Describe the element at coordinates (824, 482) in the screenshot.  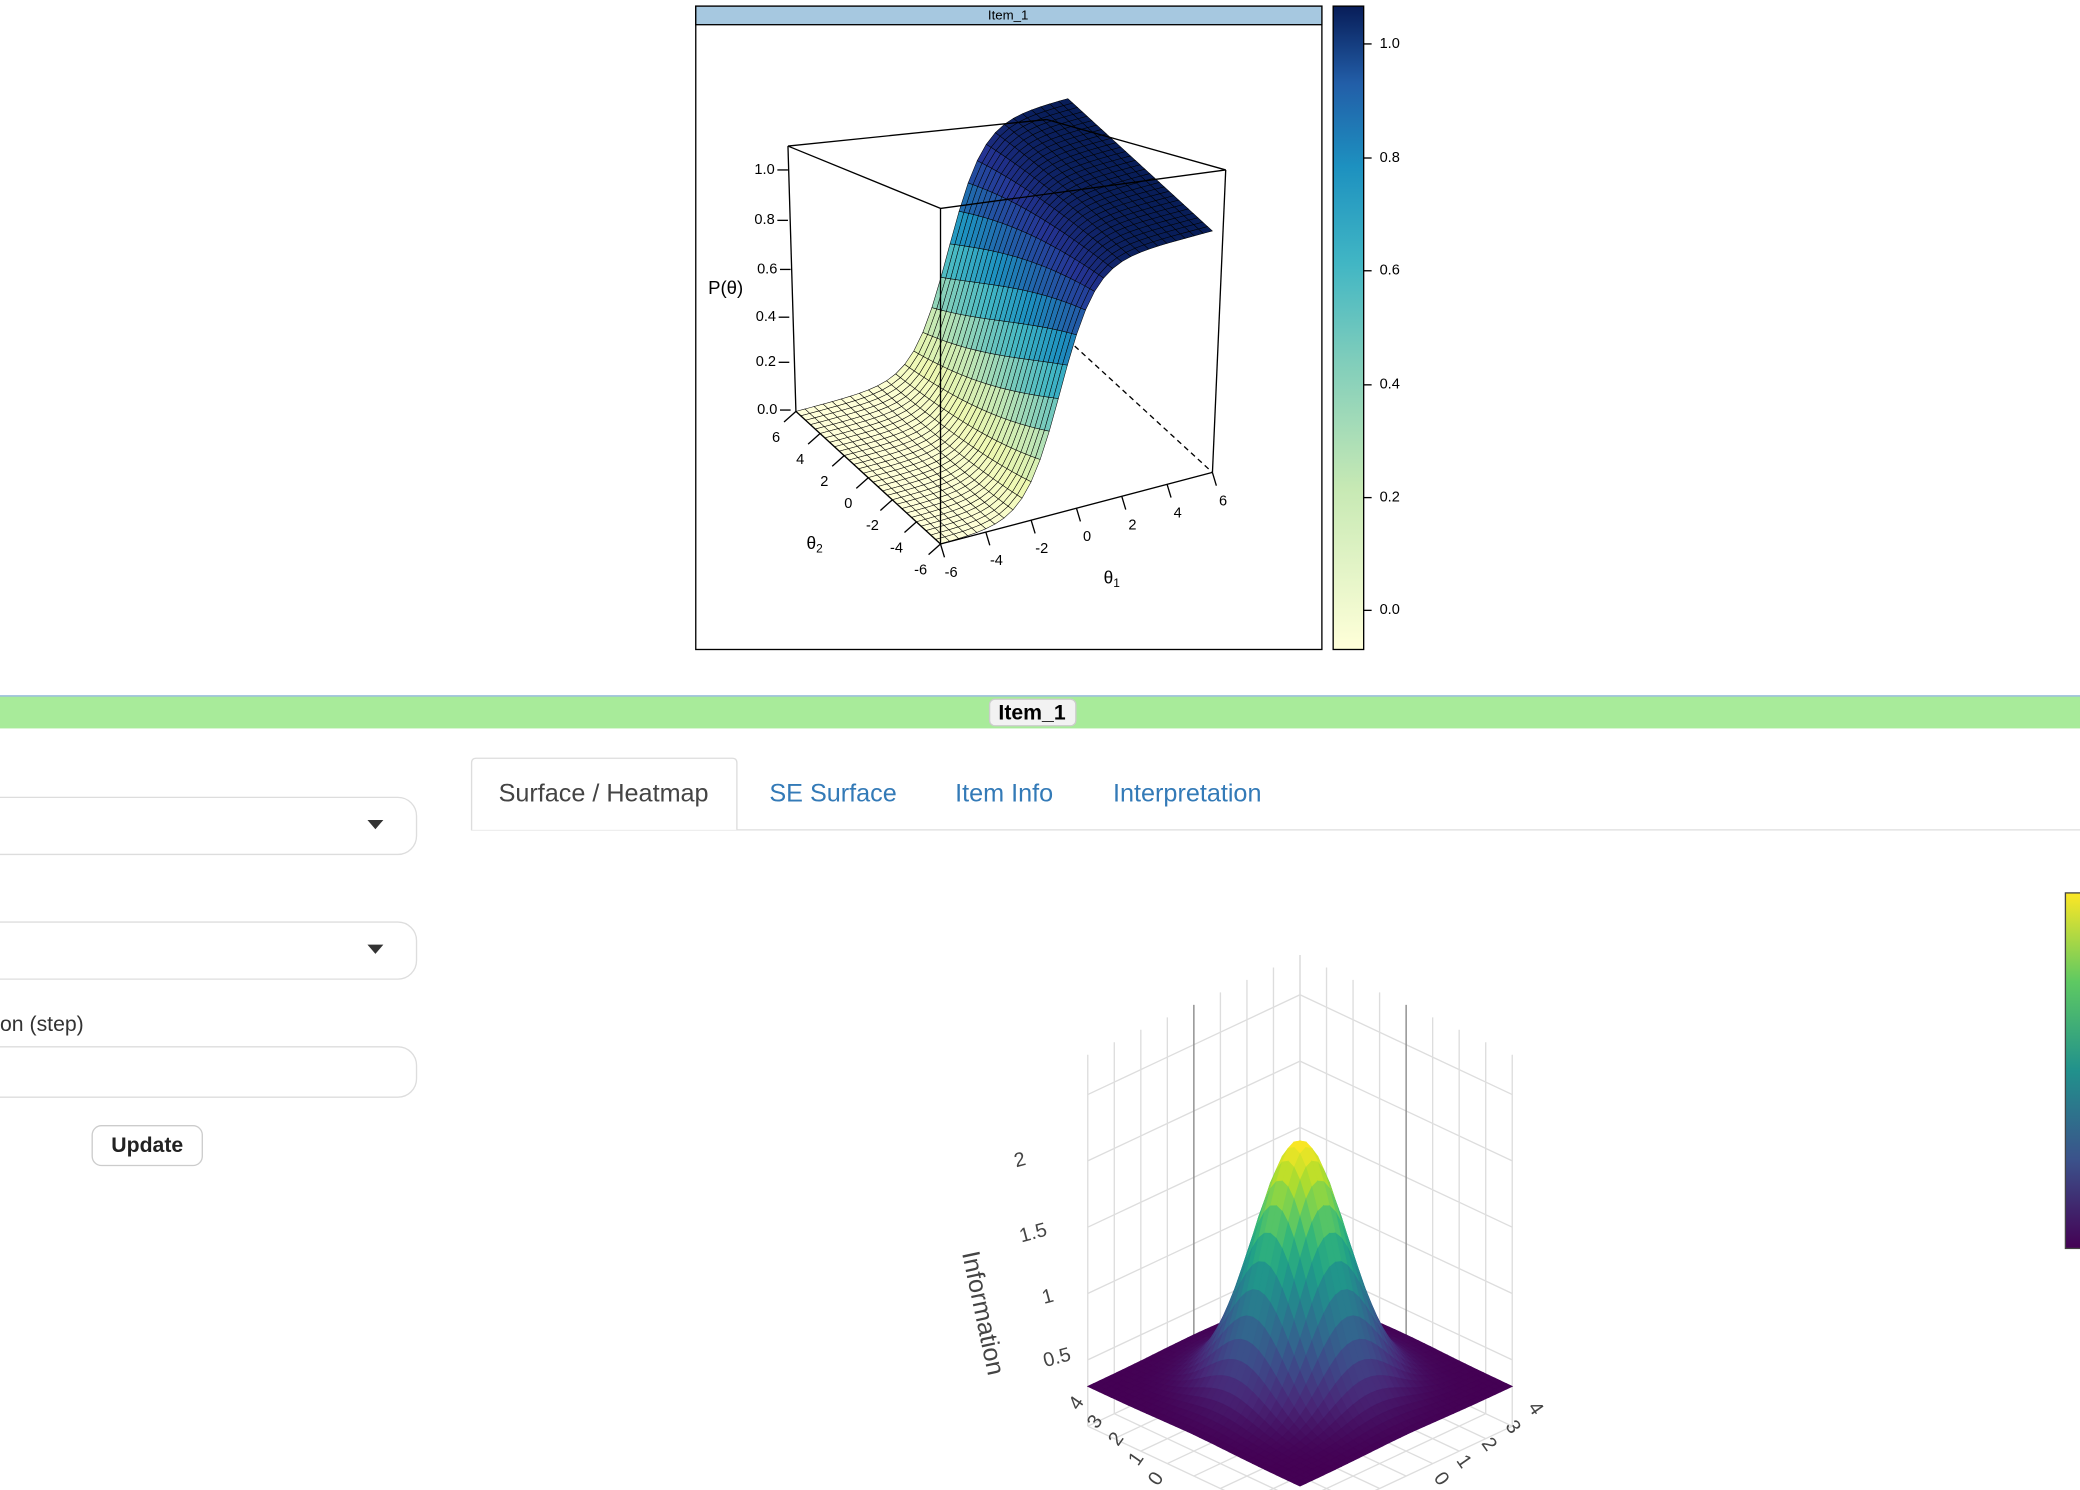
I see `y-tick-label: 2` at that location.